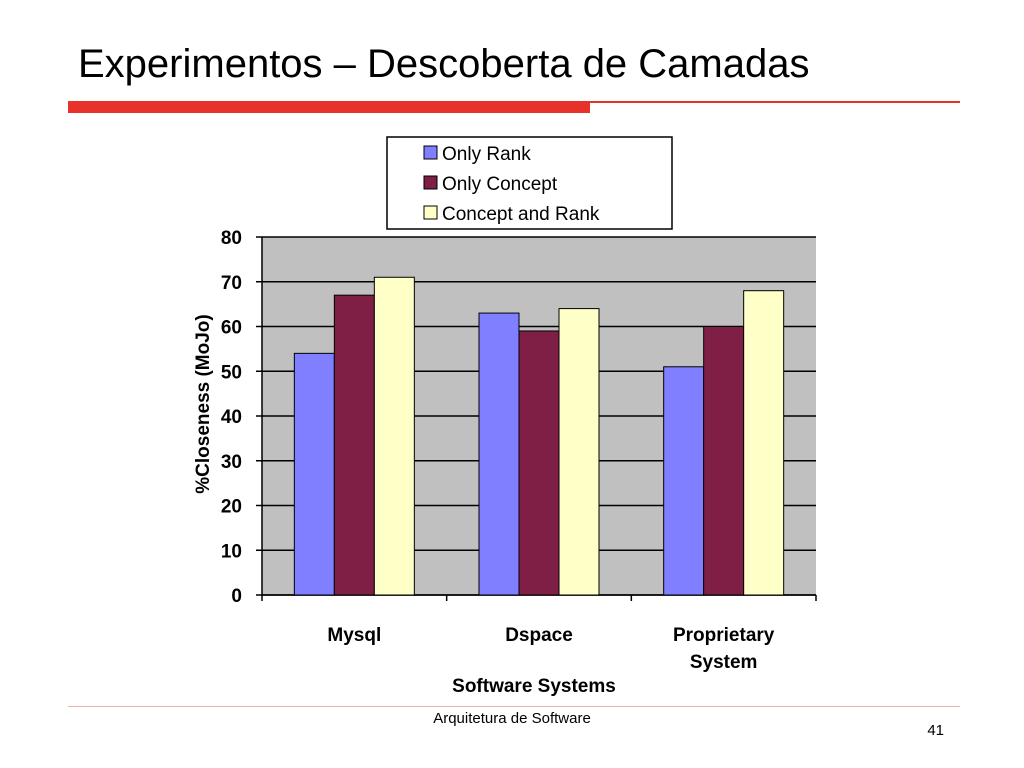 Image resolution: width=1024 pixels, height=768 pixels. What do you see at coordinates (444, 64) in the screenshot?
I see `slide-title: Experimentos – Descoberta de Camadas` at bounding box center [444, 64].